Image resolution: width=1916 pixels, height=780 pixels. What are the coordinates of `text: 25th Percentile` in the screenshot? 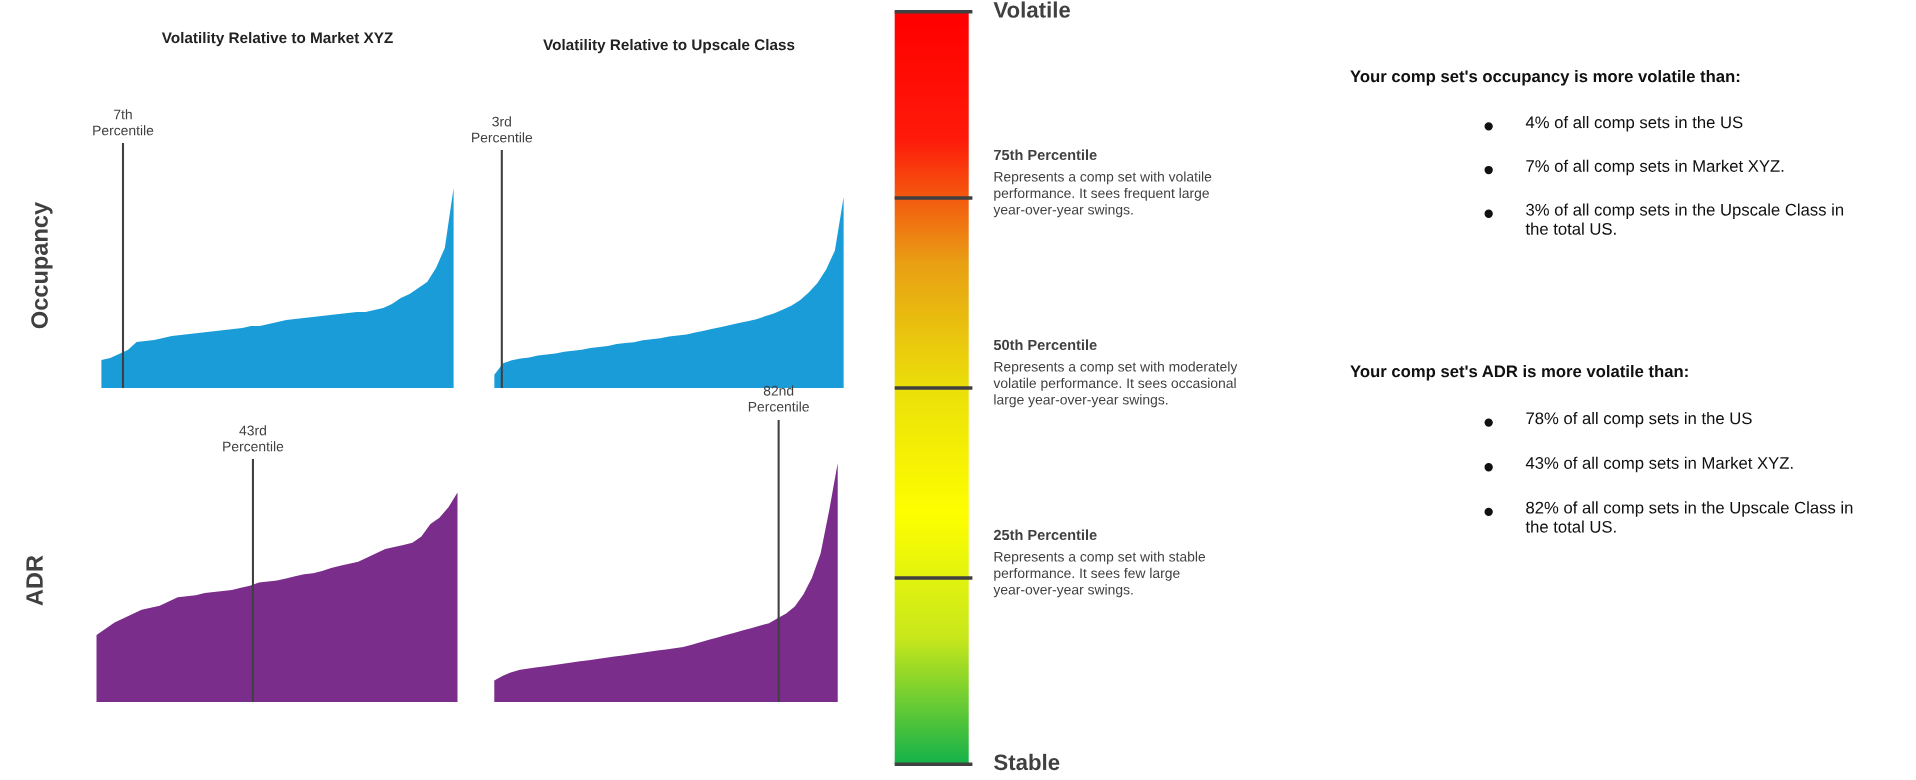 It's located at (1045, 535).